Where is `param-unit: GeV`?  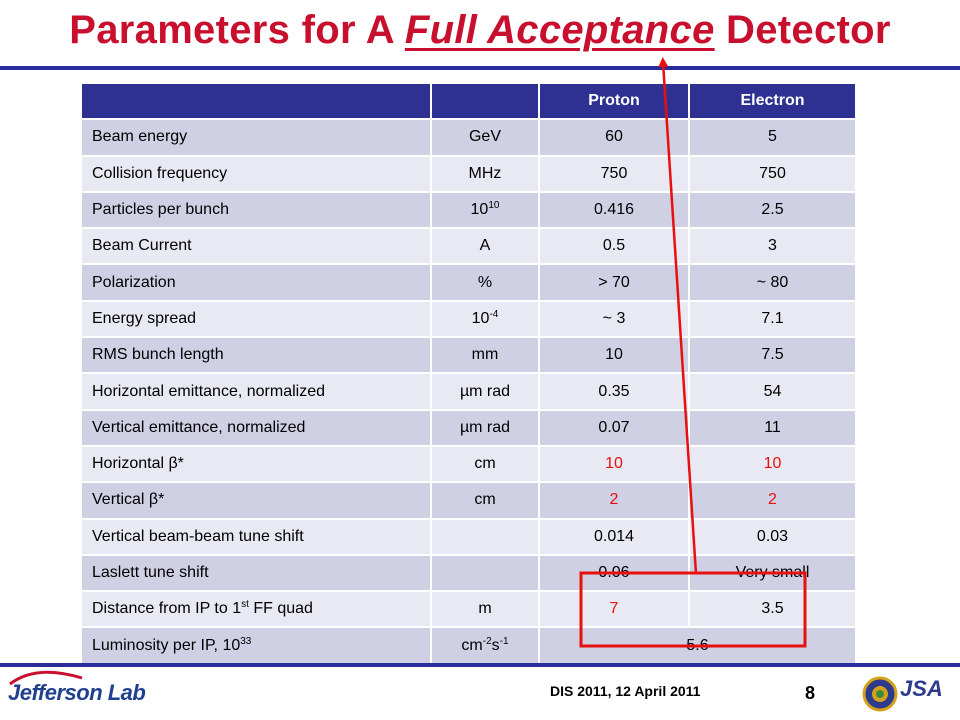 param-unit: GeV is located at coordinates (485, 138).